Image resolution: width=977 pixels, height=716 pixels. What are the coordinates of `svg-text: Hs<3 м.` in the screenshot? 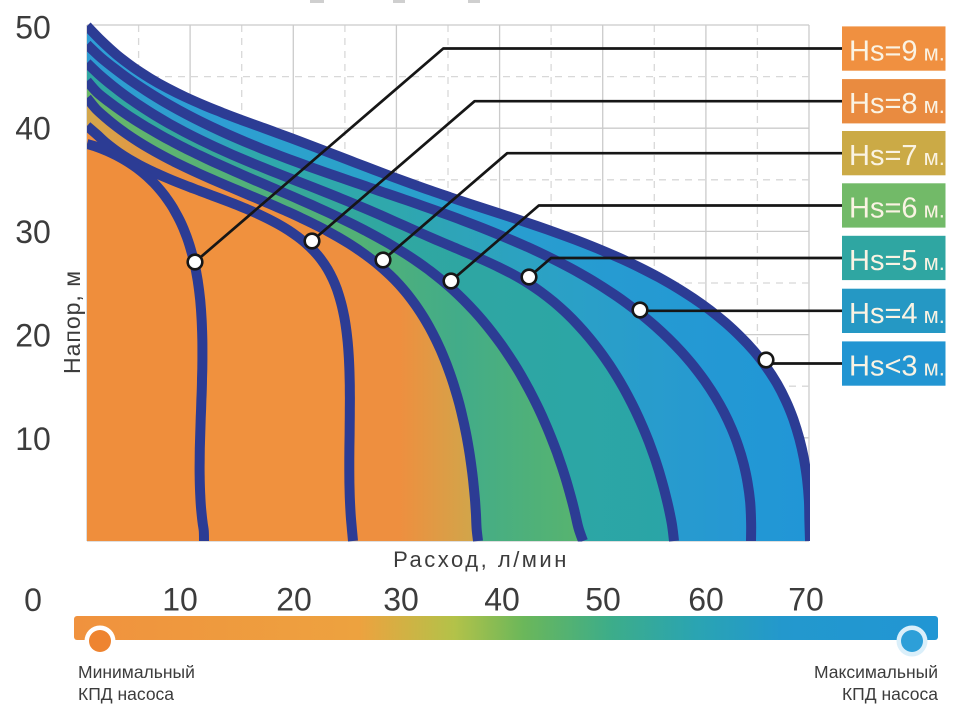 It's located at (897, 367).